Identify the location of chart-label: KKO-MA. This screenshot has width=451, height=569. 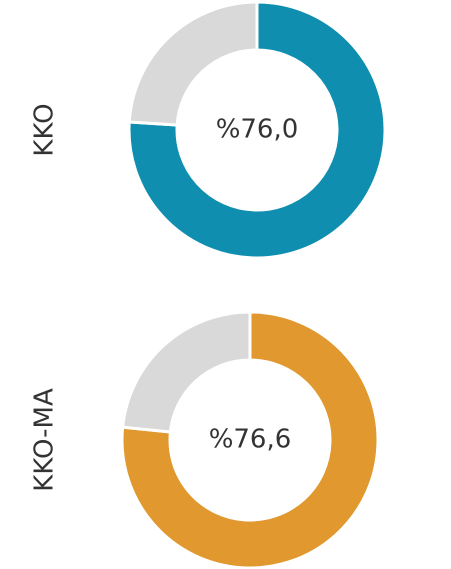
(45, 440).